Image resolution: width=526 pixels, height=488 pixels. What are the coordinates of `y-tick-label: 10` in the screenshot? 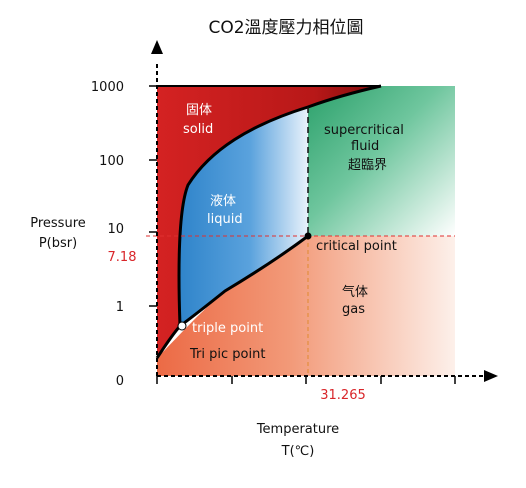 It's located at (115, 229).